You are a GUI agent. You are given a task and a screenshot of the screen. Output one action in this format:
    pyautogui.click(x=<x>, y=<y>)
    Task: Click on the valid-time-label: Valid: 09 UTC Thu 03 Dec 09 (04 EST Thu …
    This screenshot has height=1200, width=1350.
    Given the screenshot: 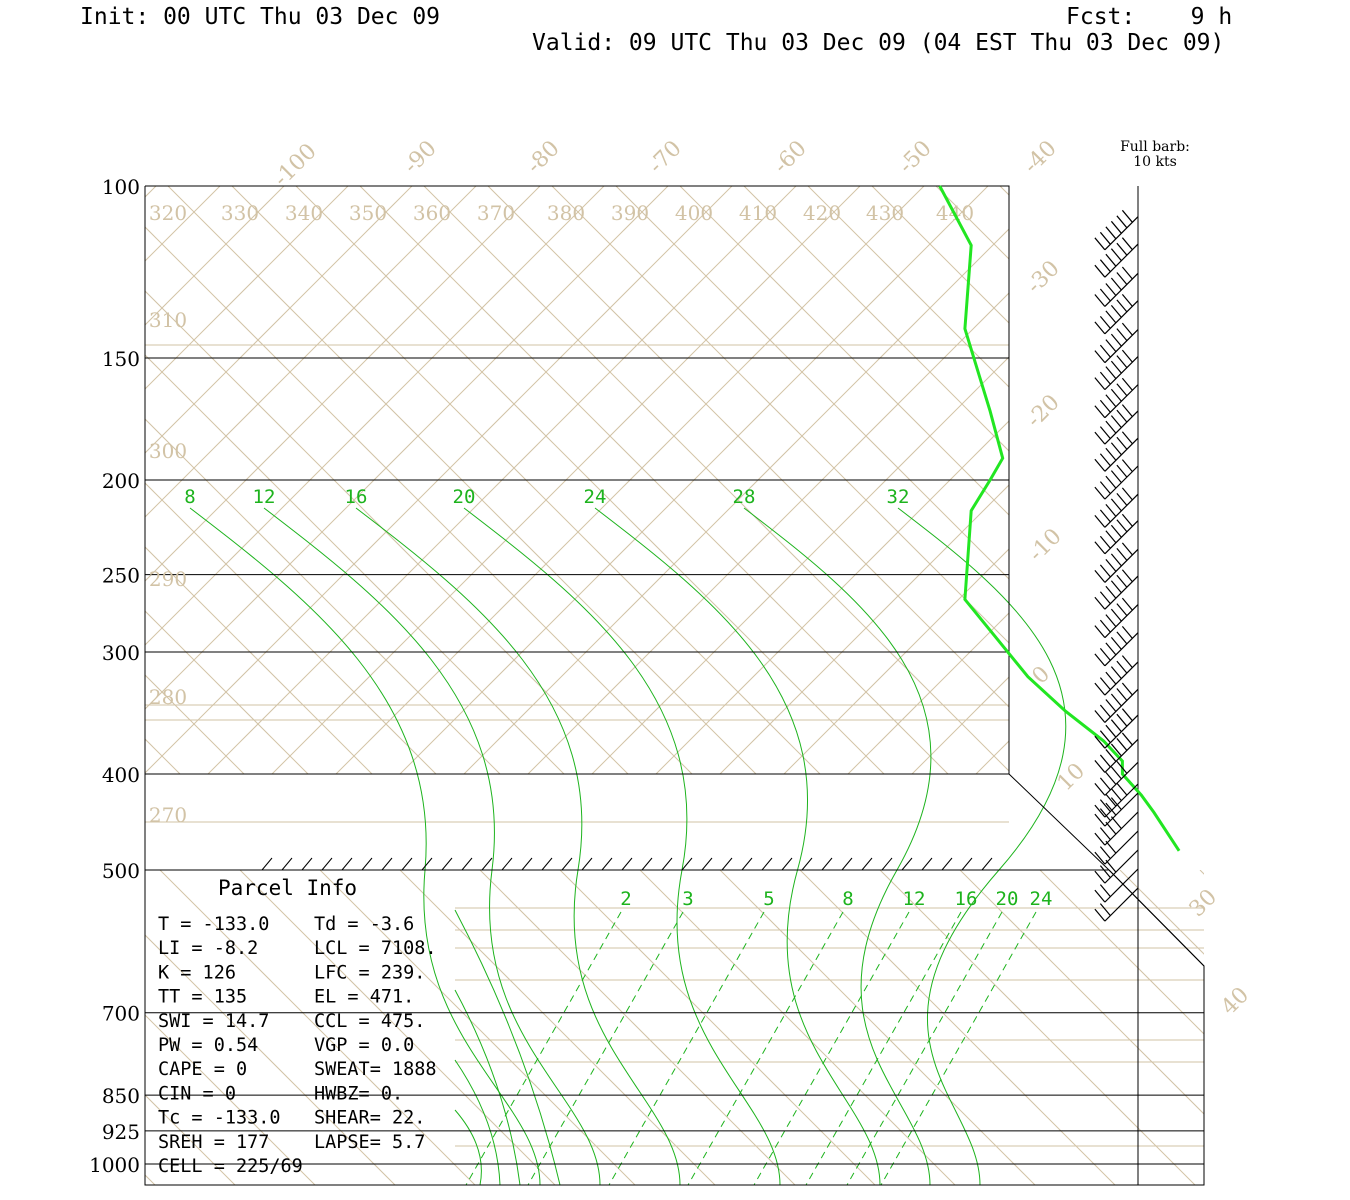 What is the action you would take?
    pyautogui.click(x=878, y=43)
    